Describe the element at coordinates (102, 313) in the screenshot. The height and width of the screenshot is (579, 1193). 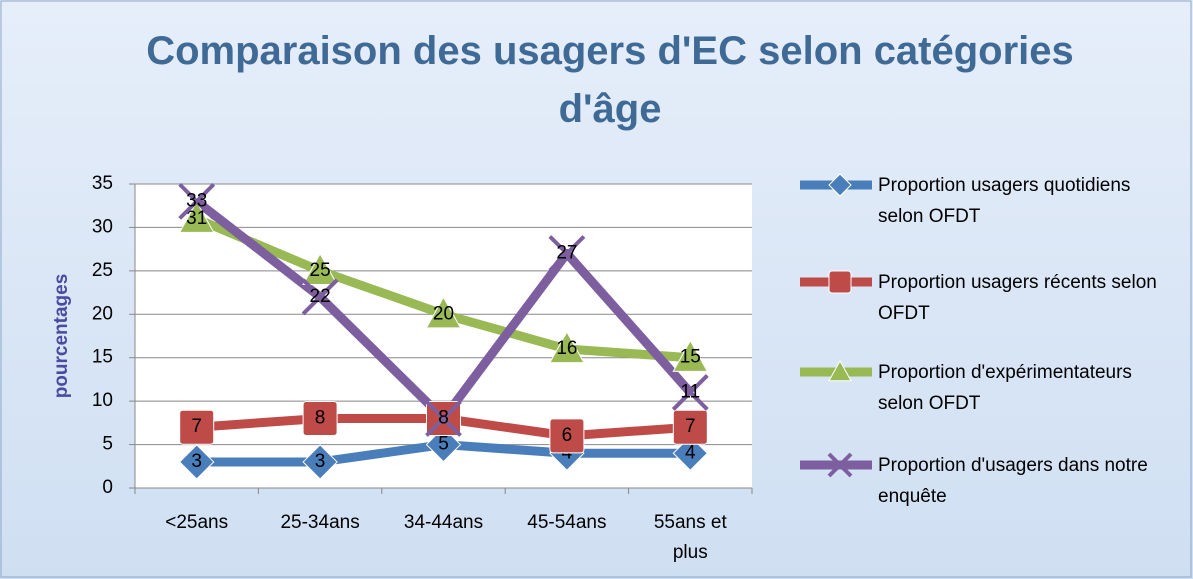
I see `y-tick-label: 20` at that location.